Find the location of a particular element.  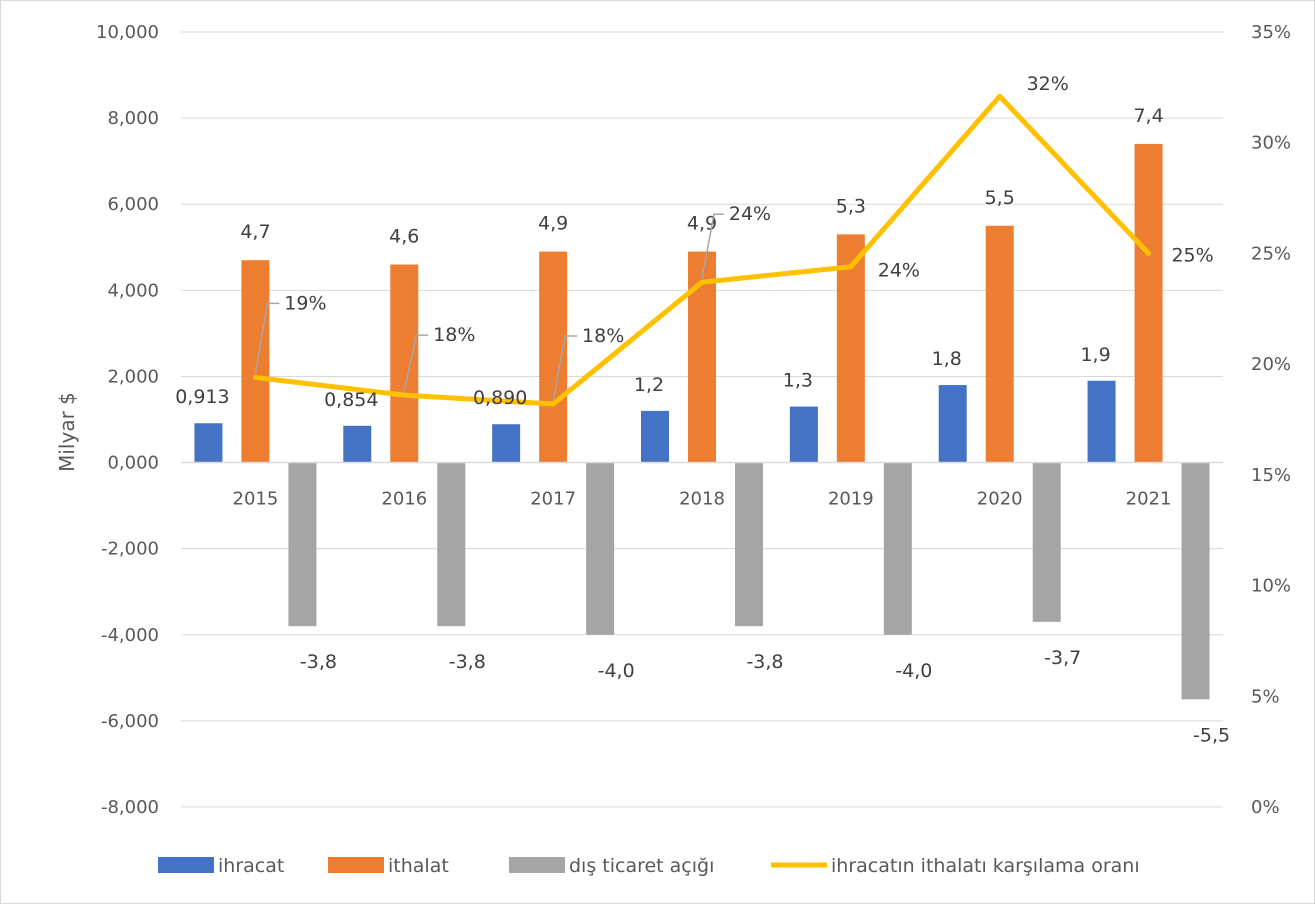

legend-item: ithalat is located at coordinates (388, 866).